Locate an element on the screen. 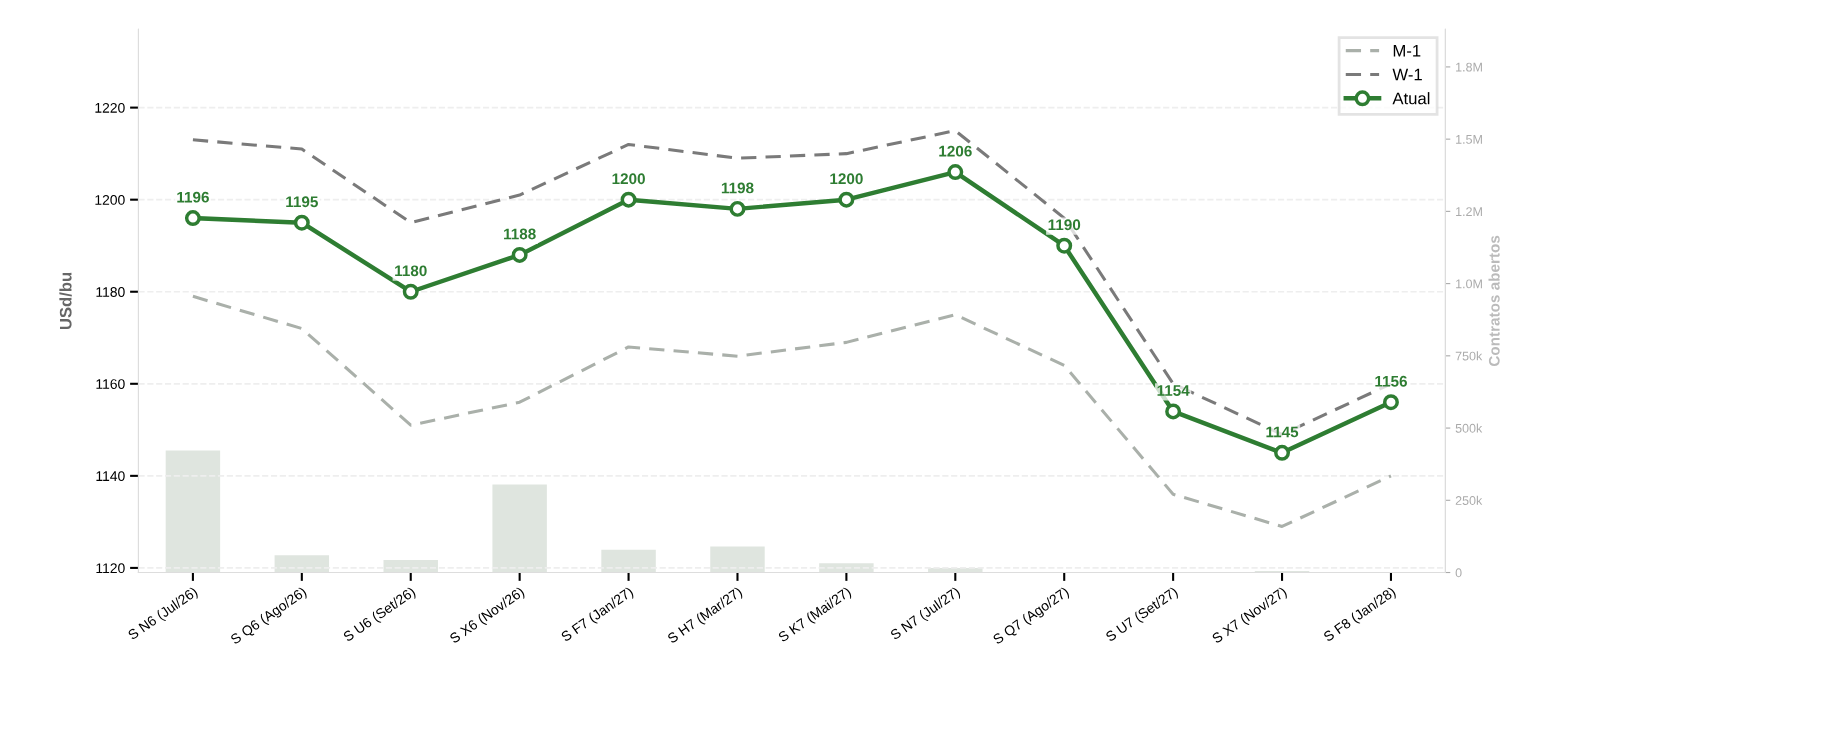  data-label: 1195 is located at coordinates (302, 202).